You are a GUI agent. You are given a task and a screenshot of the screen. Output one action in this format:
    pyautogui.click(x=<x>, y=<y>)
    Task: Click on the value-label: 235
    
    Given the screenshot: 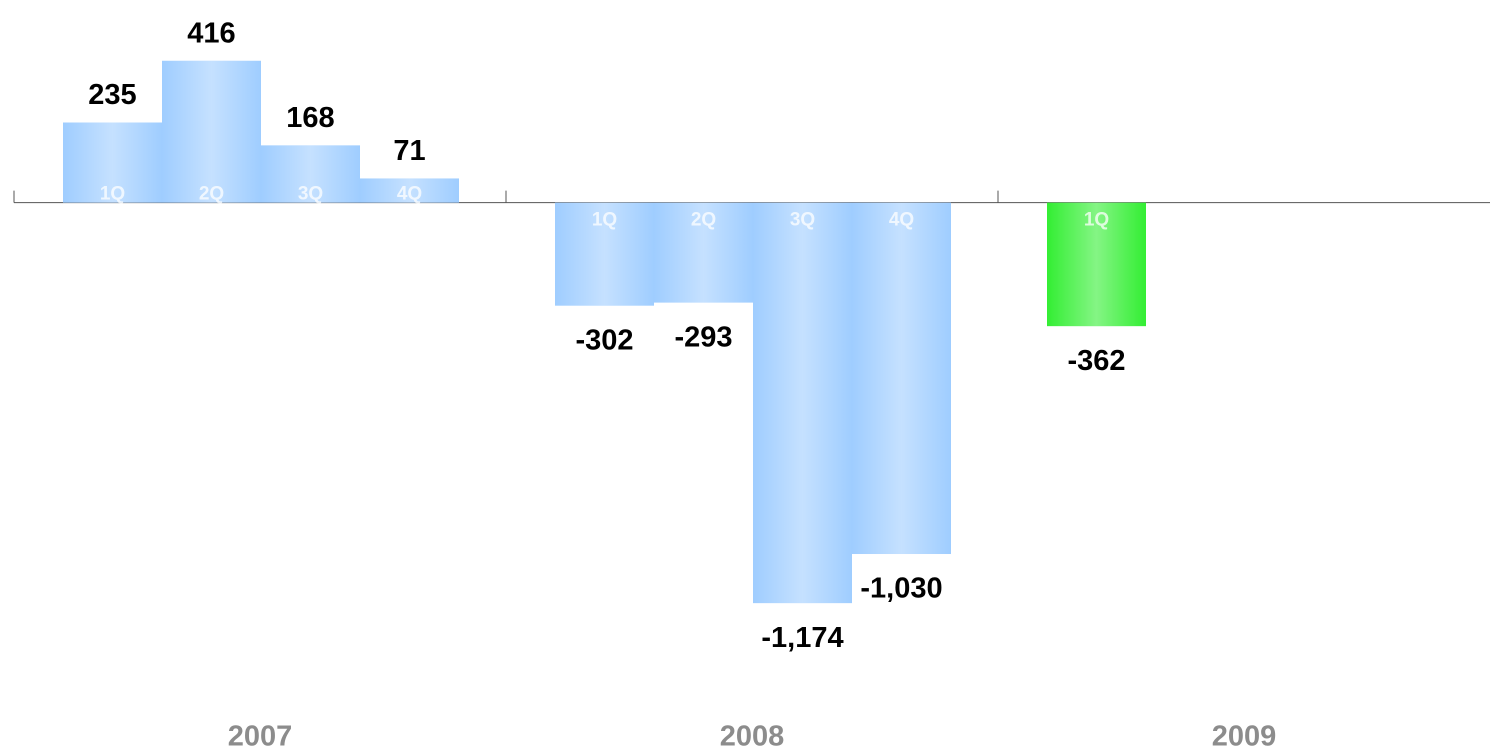 What is the action you would take?
    pyautogui.click(x=112, y=95)
    